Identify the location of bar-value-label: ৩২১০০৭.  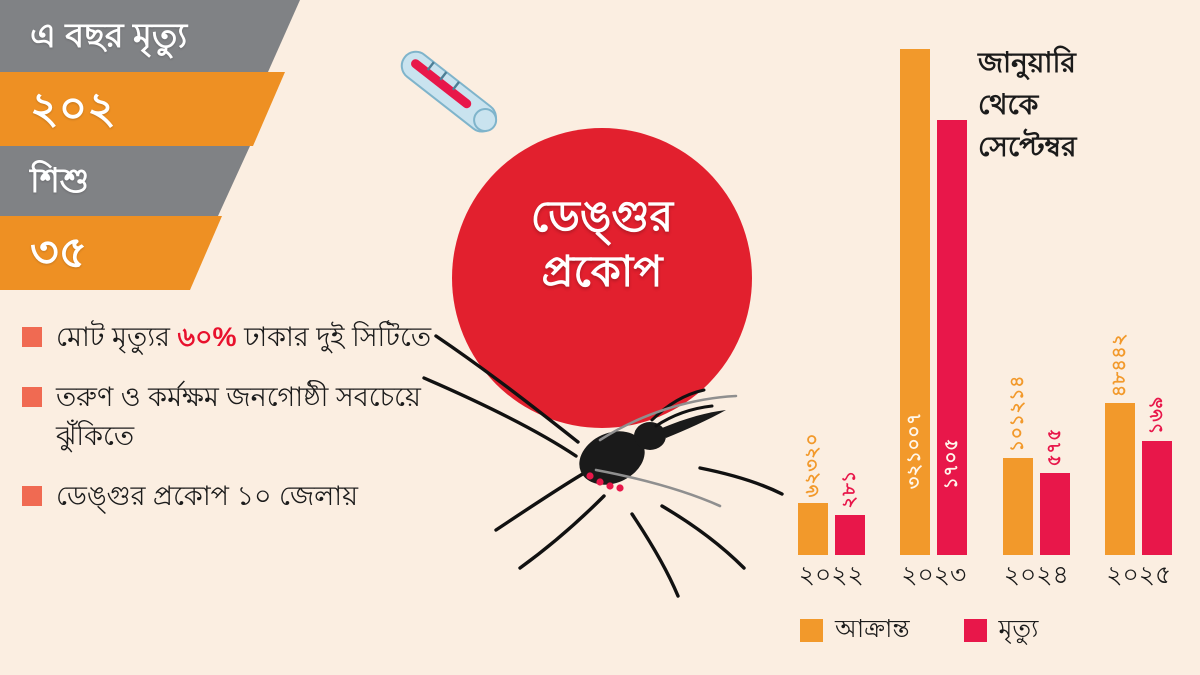
(915, 450).